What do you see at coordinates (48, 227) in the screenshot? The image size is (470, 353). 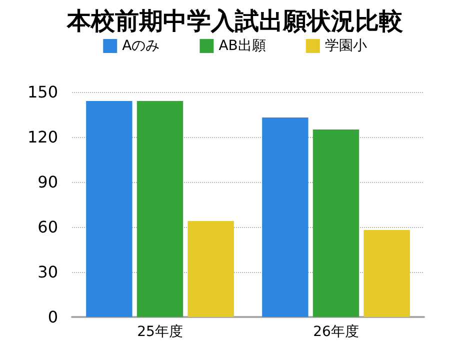 I see `y-tick-label: 60` at bounding box center [48, 227].